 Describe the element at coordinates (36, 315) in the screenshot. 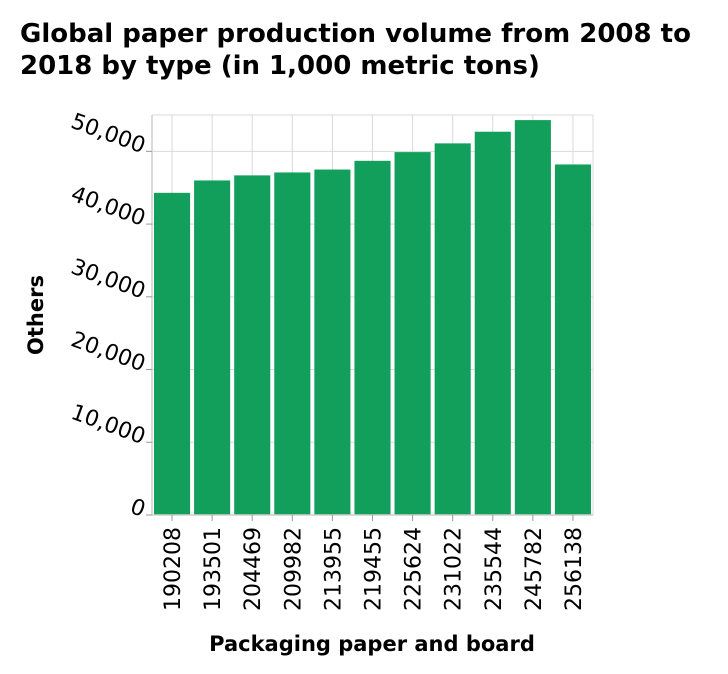

I see `y-axis-title: Others` at that location.